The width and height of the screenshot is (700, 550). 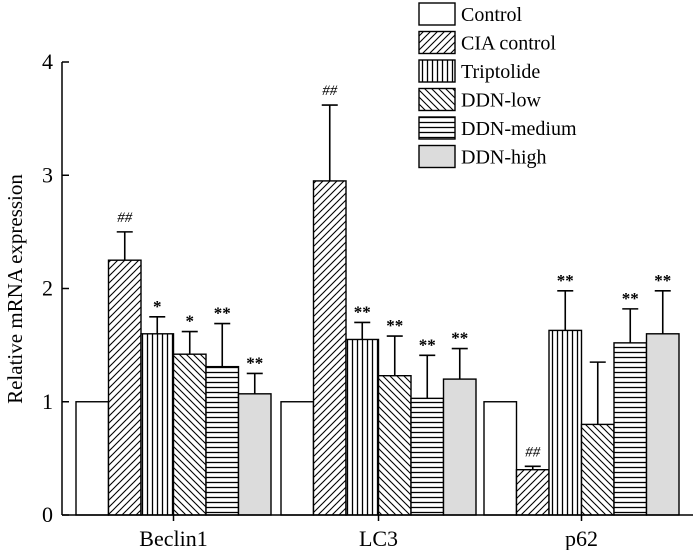 What do you see at coordinates (519, 129) in the screenshot?
I see `legend-label: DDN-medium` at bounding box center [519, 129].